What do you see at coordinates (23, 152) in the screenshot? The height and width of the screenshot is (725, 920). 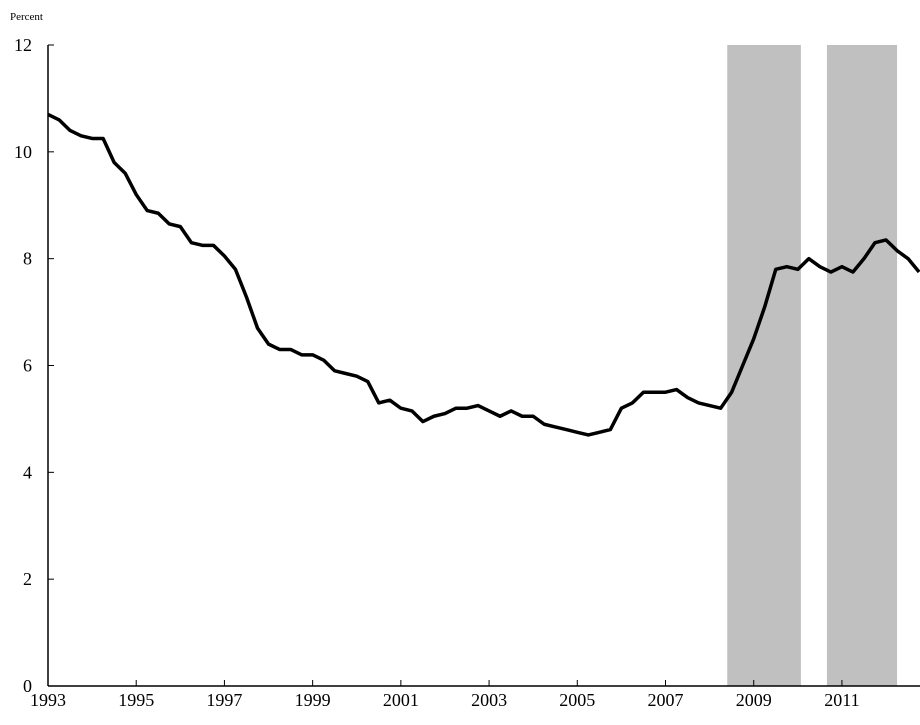 I see `y-tick-label: 10` at bounding box center [23, 152].